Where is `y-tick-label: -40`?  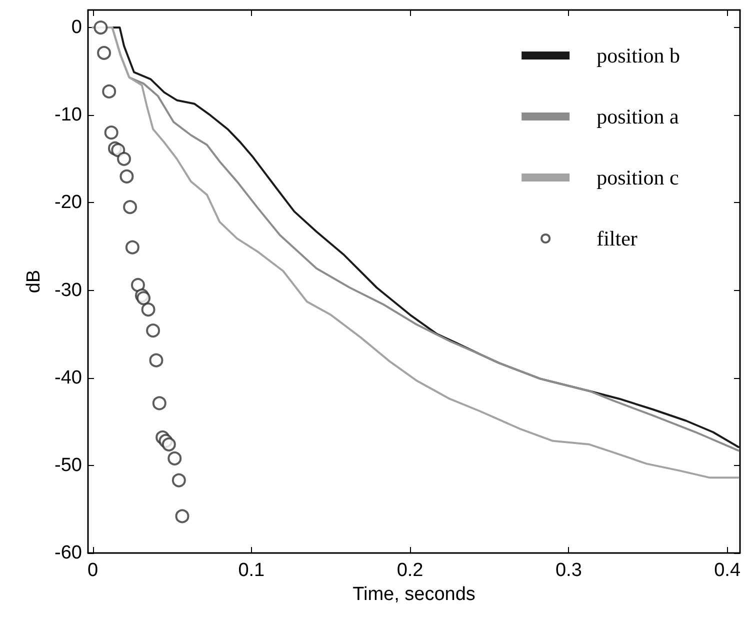 y-tick-label: -40 is located at coordinates (68, 377).